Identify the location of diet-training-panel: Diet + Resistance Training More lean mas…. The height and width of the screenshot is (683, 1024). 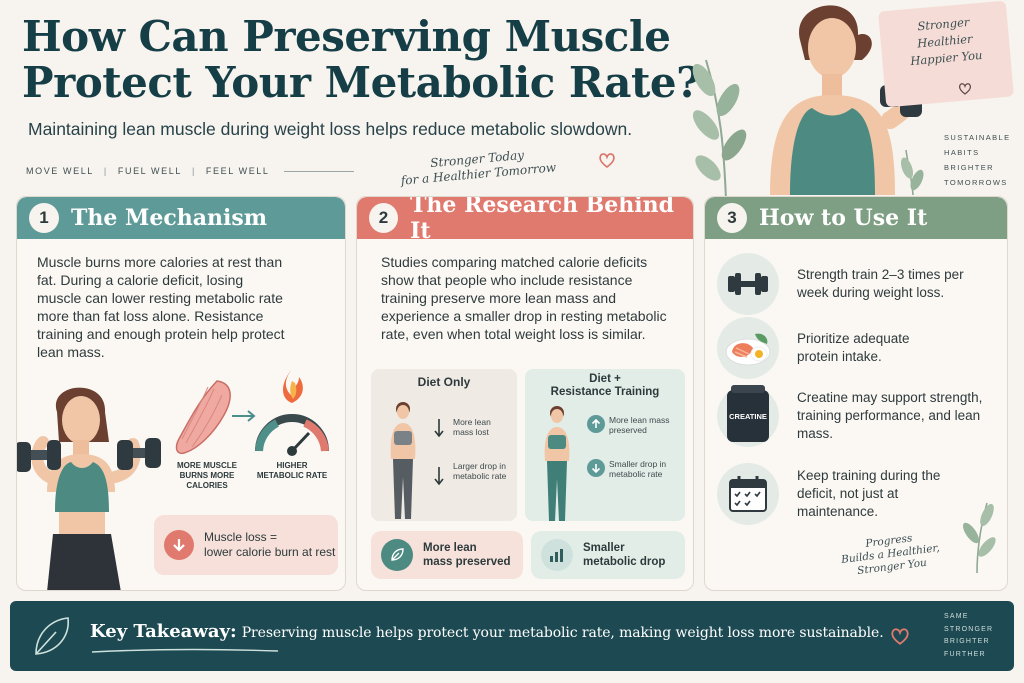
(605, 445).